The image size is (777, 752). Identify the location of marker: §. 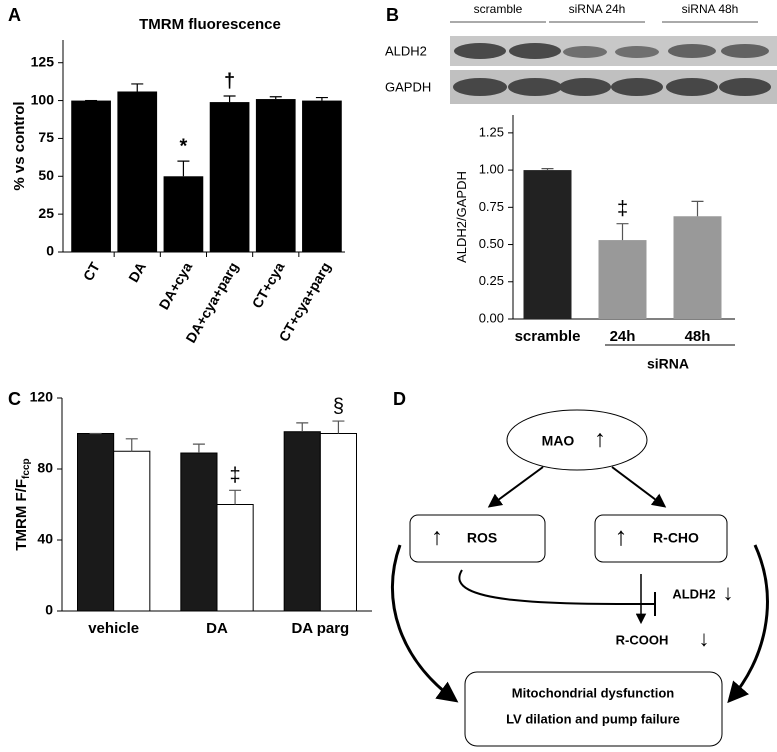
(338, 406).